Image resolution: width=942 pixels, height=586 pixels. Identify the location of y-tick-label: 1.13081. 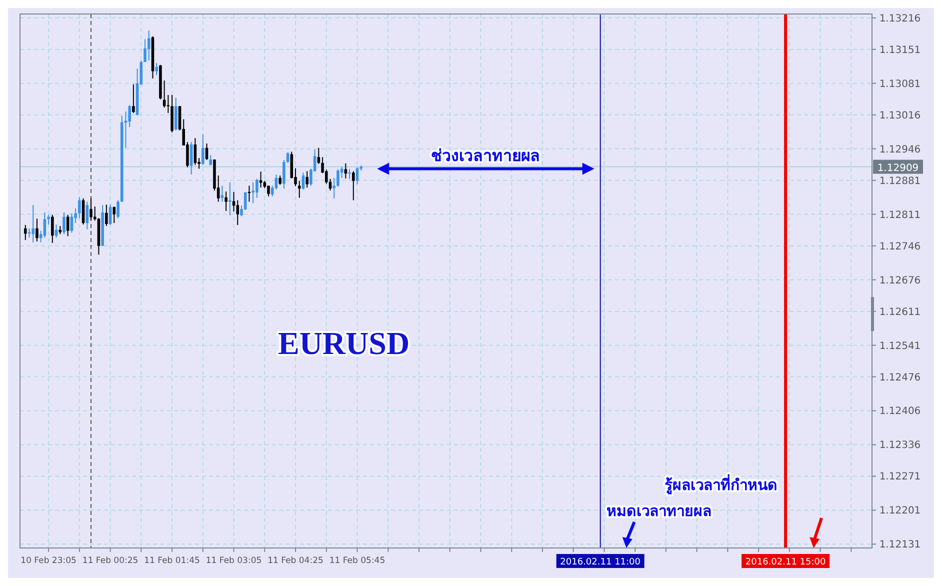
(900, 84).